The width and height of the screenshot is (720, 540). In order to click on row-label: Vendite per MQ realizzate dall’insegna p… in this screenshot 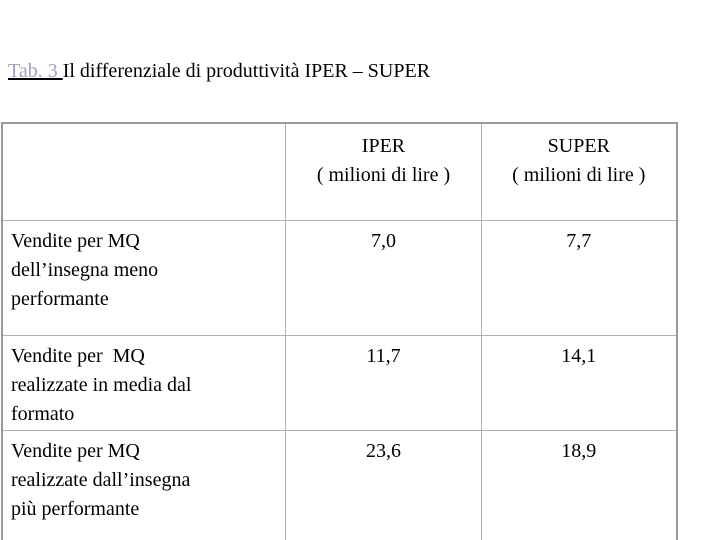, I will do `click(144, 485)`.